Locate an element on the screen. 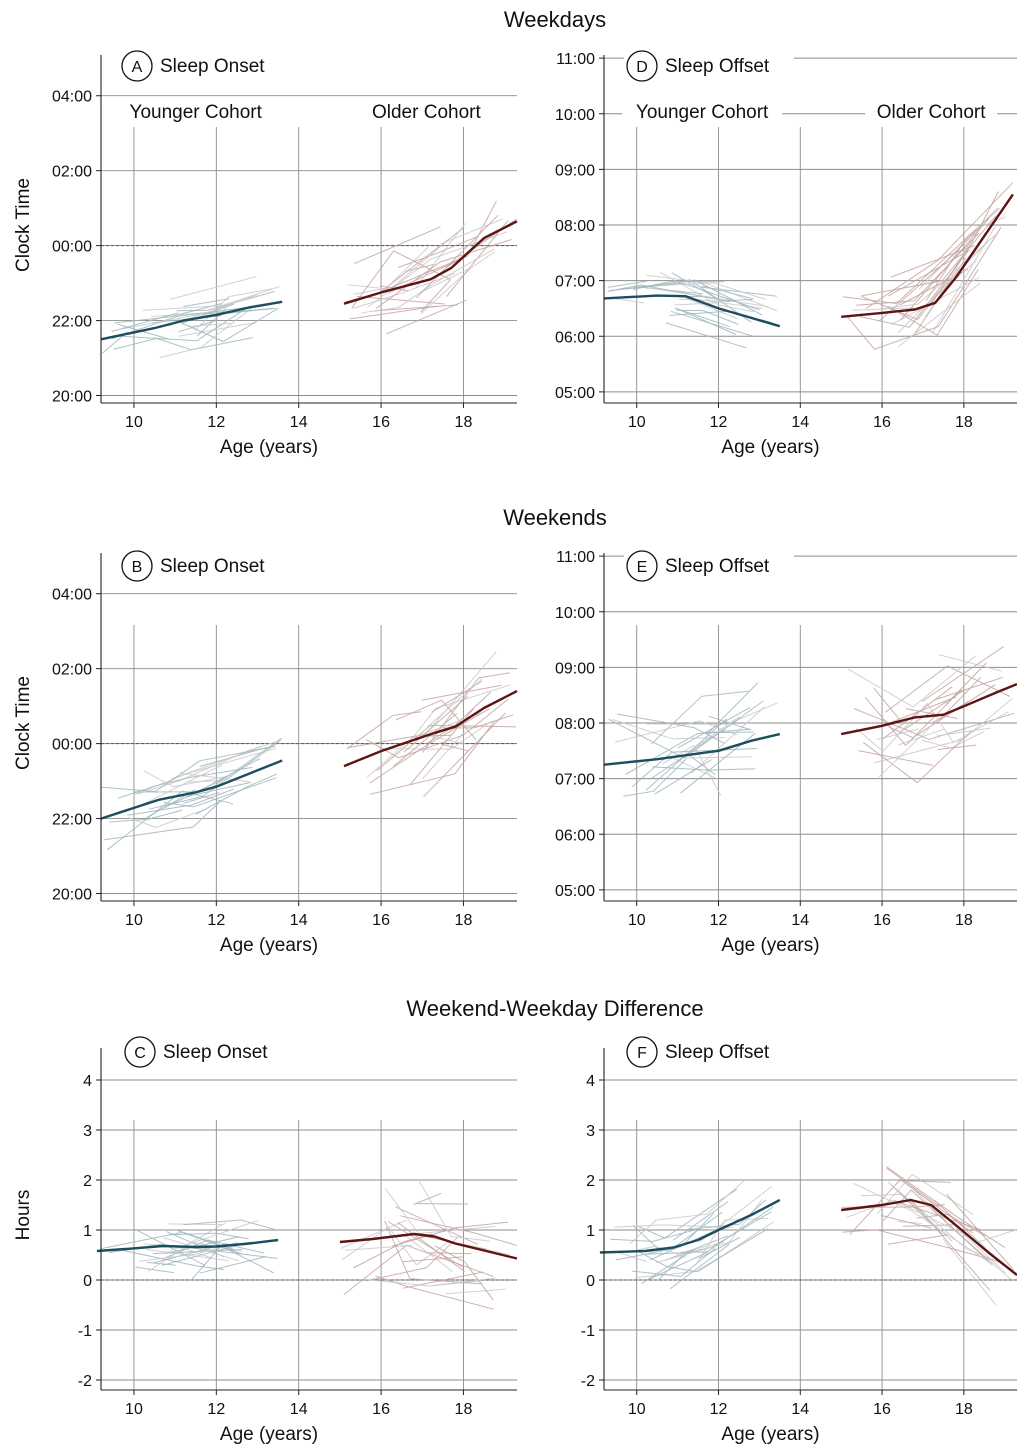 The image size is (1017, 1448). y-tick-label: 09:00 is located at coordinates (575, 170).